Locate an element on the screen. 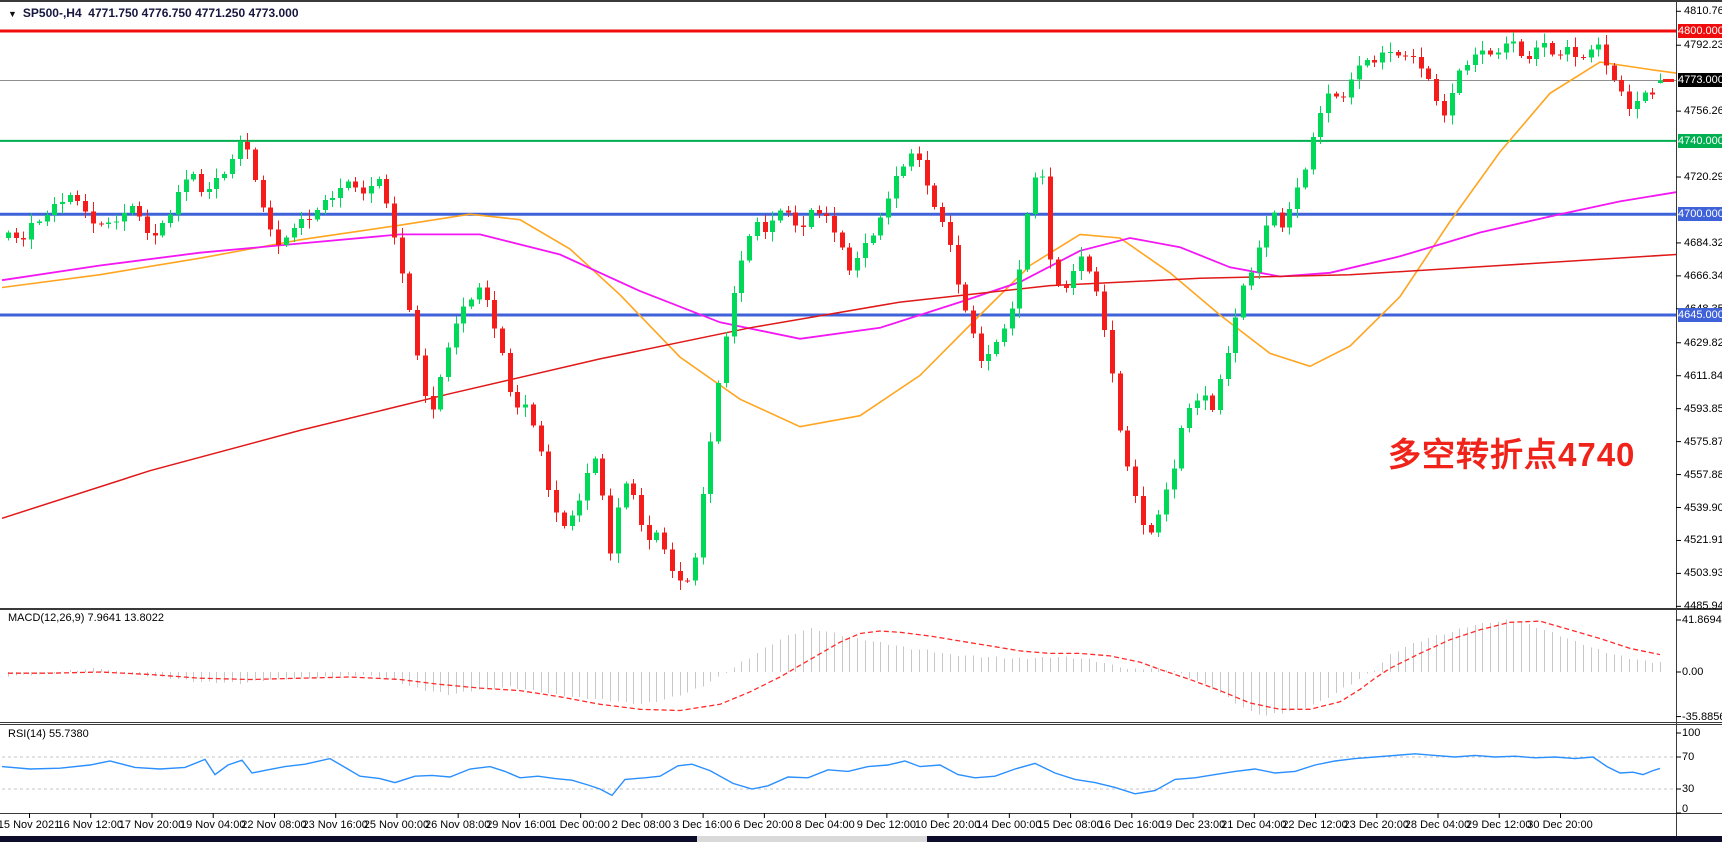  time-axis-label: 15 Dec 08:00 is located at coordinates (1070, 825).